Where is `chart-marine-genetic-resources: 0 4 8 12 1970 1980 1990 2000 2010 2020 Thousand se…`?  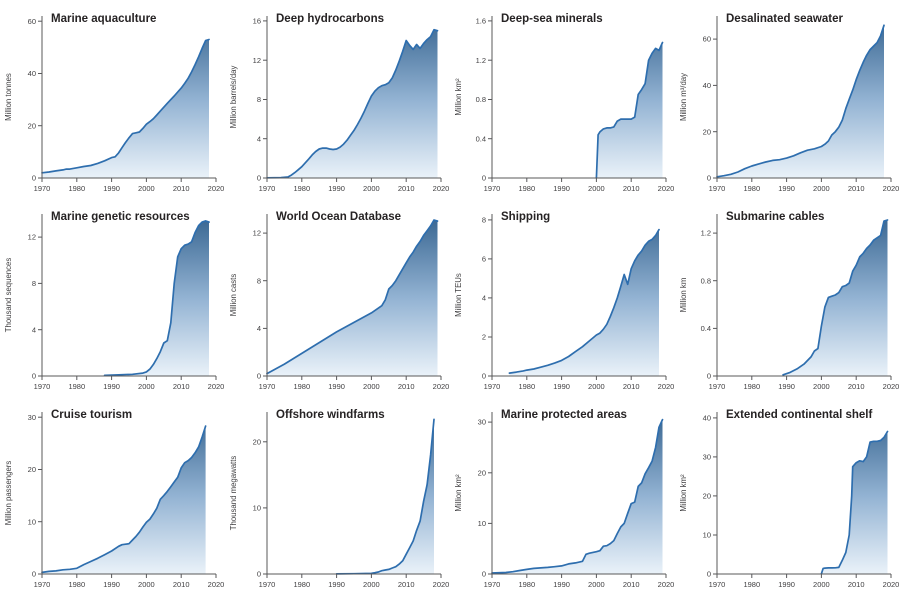 chart-marine-genetic-resources: 0 4 8 12 1970 1980 1990 2000 2010 2020 Thousand se… is located at coordinates (114, 301).